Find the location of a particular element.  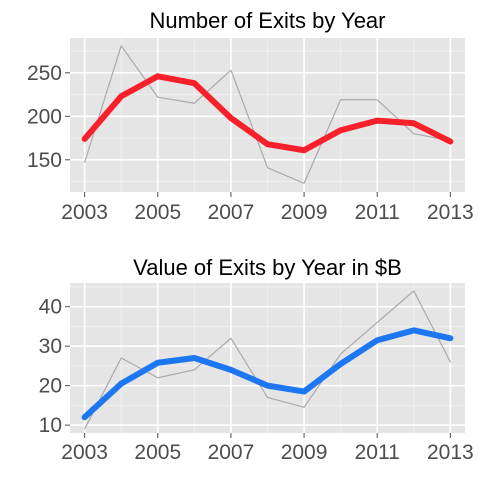

y-tick-label: 20 is located at coordinates (50, 386).